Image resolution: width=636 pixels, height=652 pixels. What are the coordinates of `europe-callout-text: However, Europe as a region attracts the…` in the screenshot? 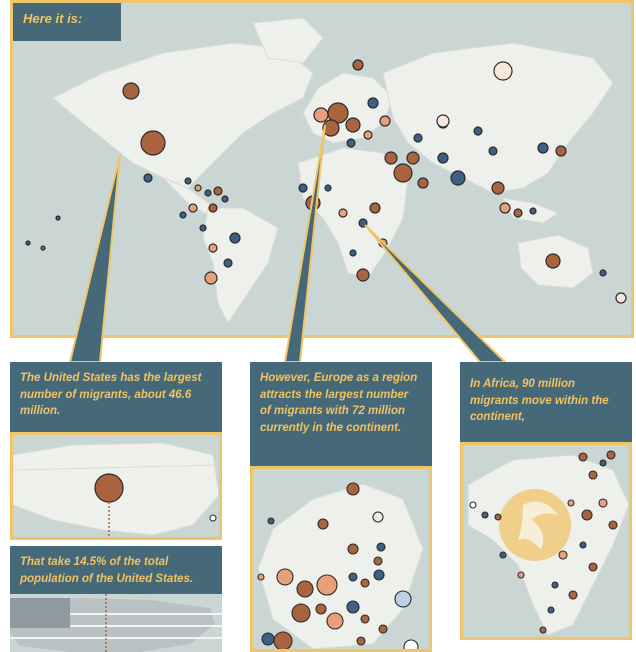 It's located at (339, 403).